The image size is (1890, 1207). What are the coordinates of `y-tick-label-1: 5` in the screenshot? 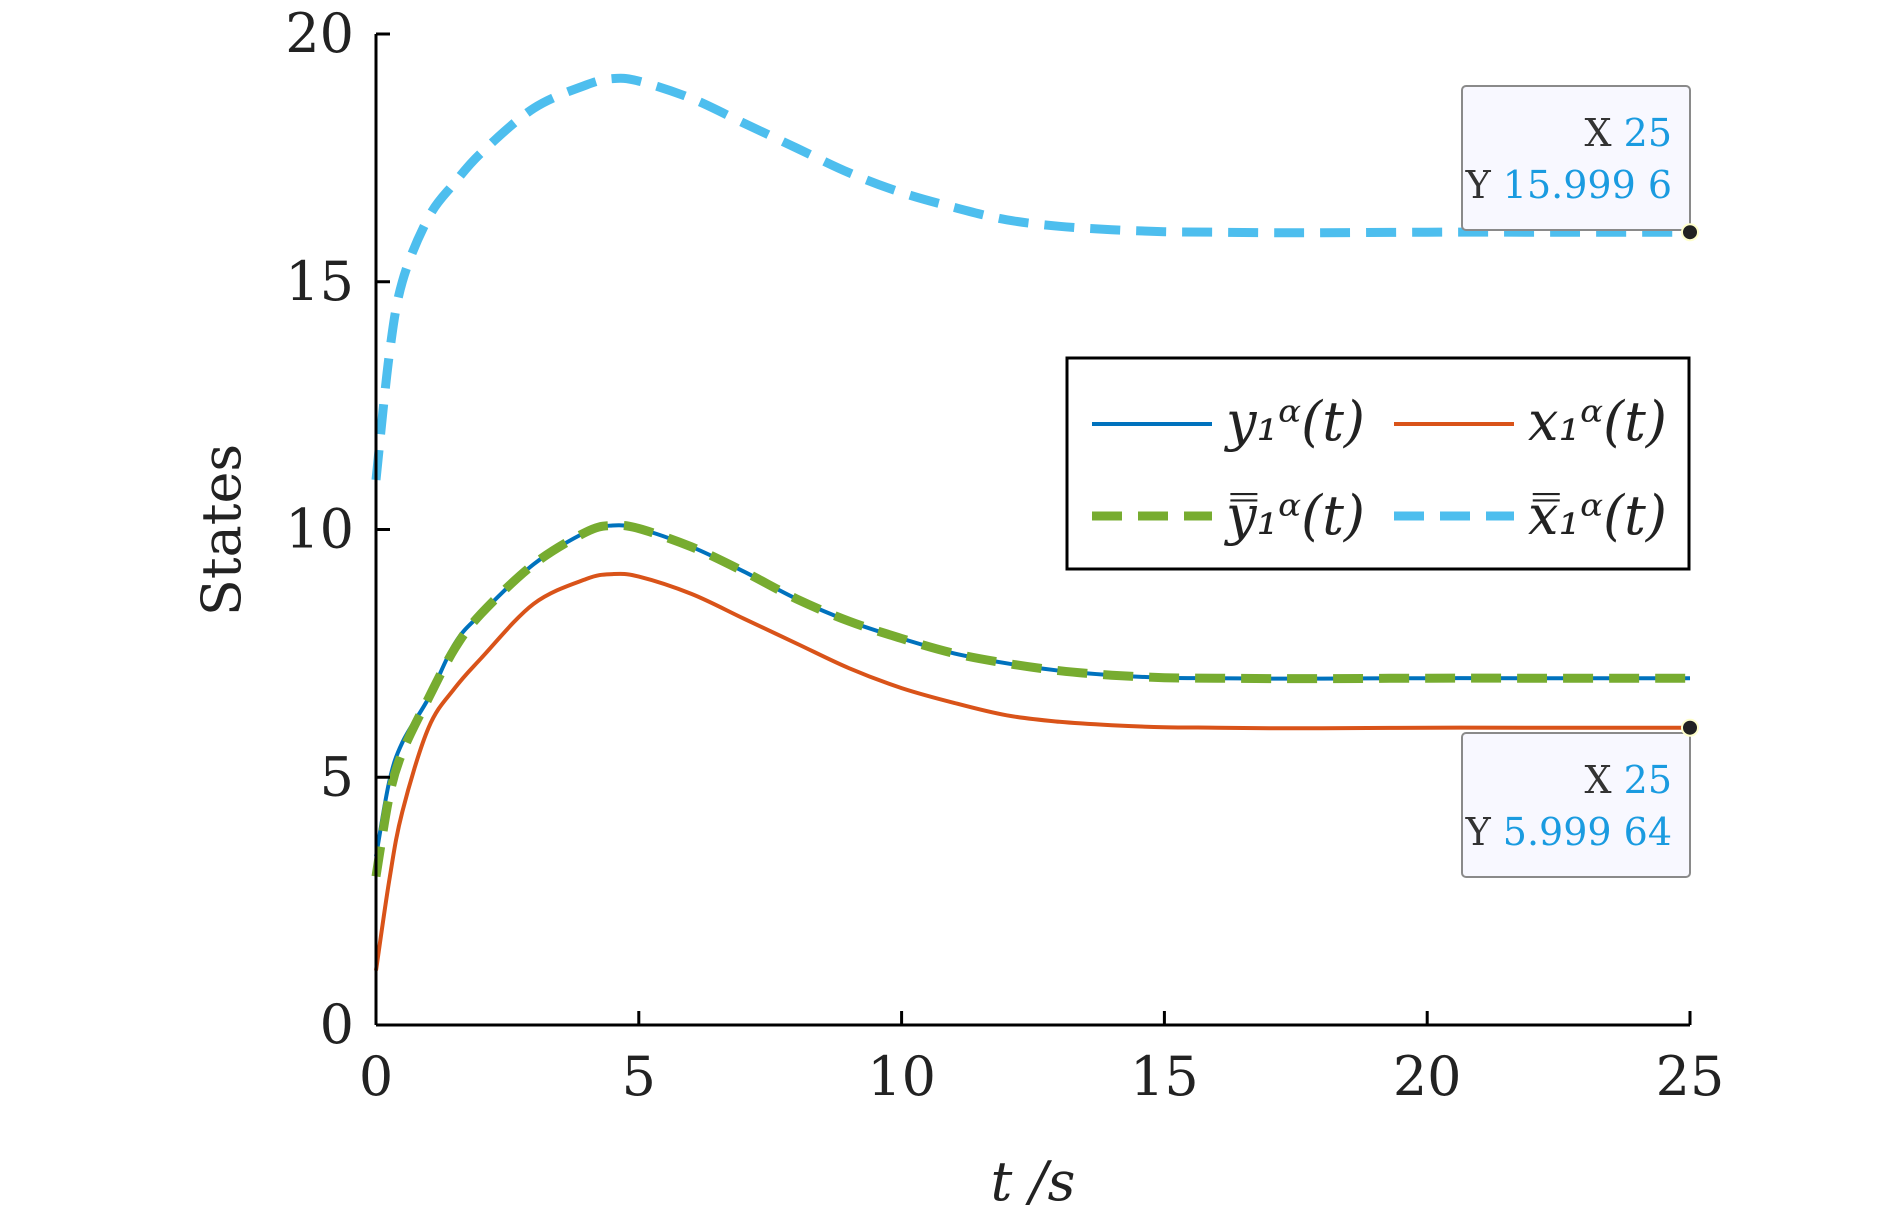 It's located at (337, 776).